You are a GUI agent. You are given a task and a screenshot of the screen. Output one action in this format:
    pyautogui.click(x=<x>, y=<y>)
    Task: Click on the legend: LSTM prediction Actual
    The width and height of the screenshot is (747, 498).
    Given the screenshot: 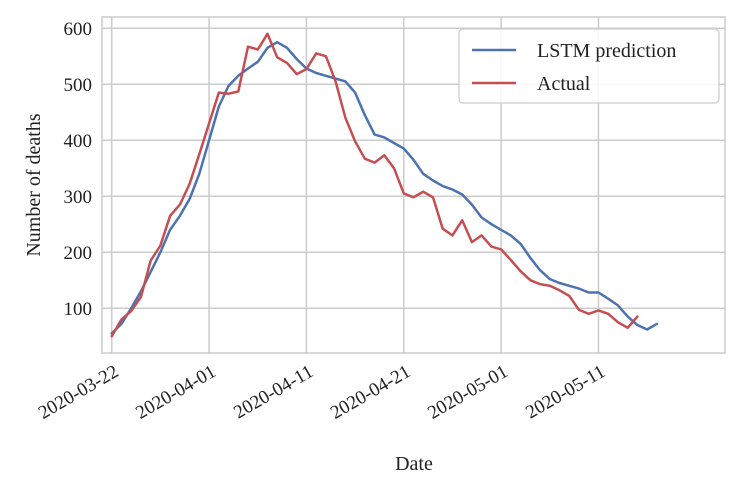 What is the action you would take?
    pyautogui.click(x=589, y=66)
    